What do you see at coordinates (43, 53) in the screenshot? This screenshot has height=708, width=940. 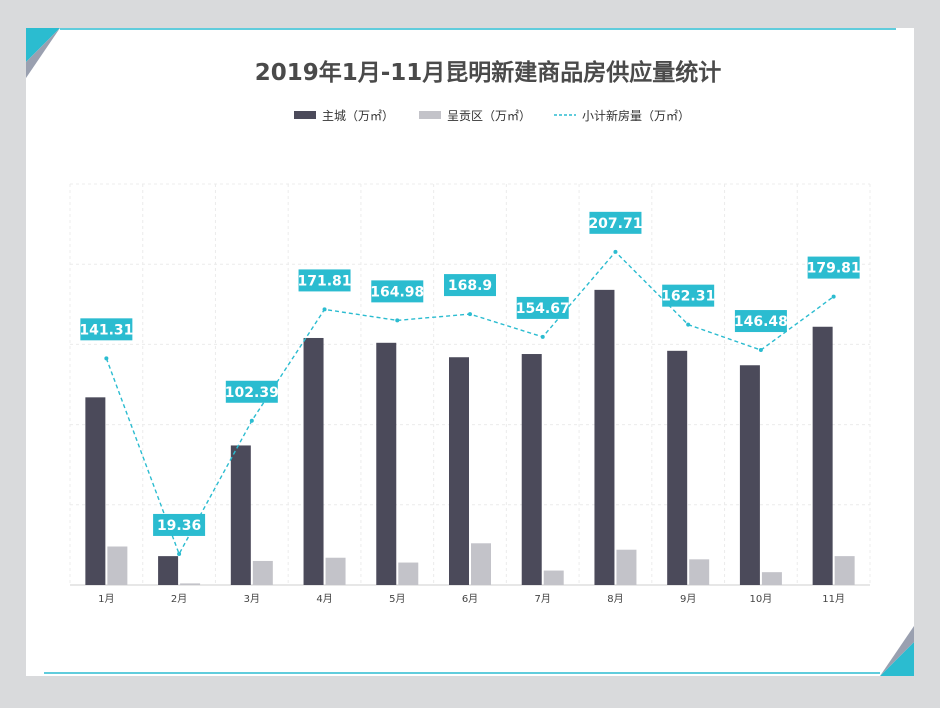 I see `corner-accent-top-left-gray` at bounding box center [43, 53].